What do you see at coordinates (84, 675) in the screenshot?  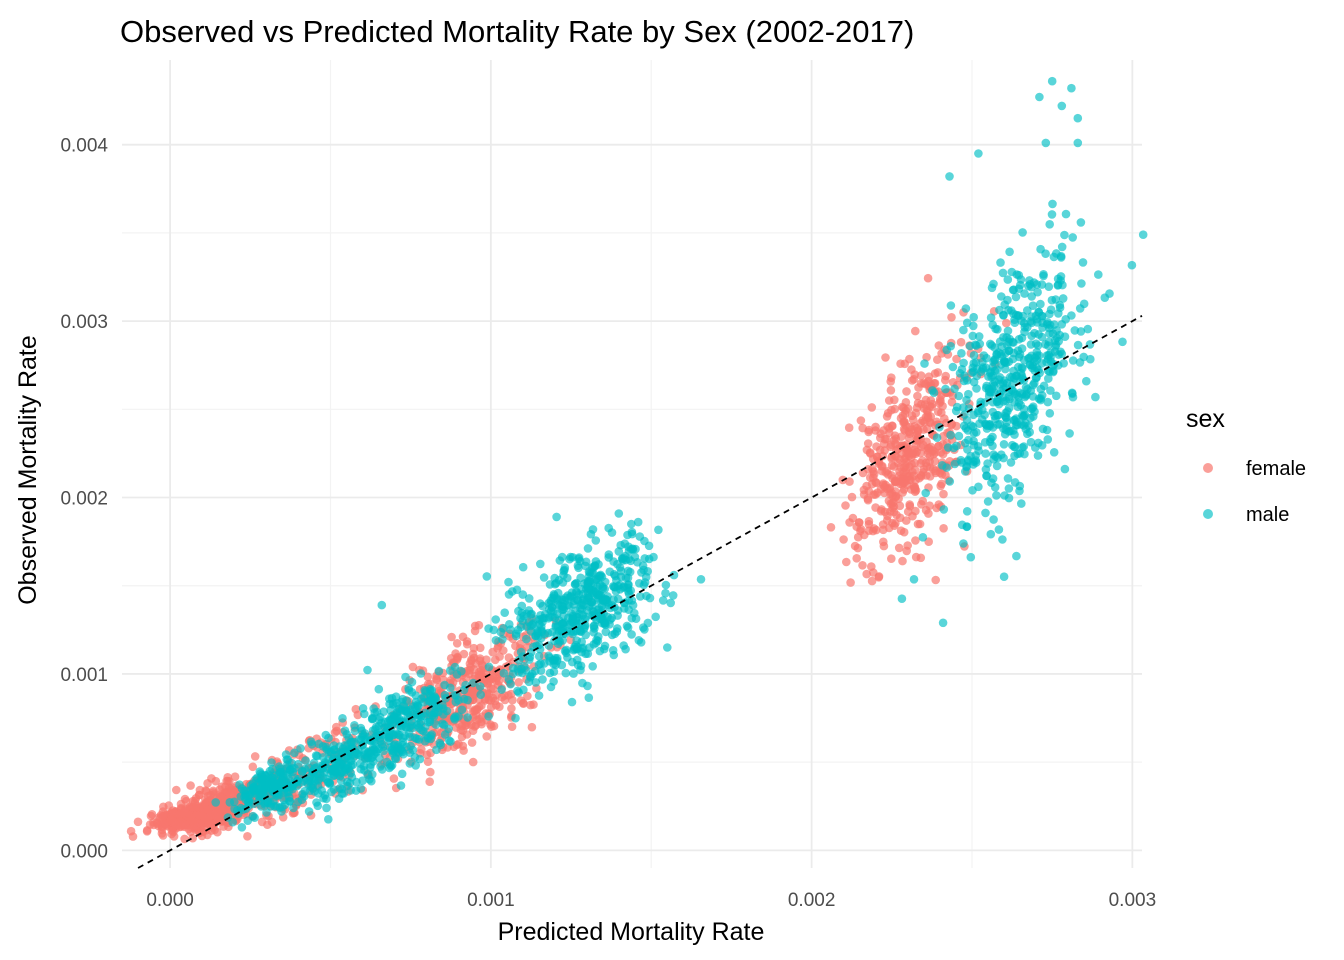 I see `y-tick-label: 0.001` at bounding box center [84, 675].